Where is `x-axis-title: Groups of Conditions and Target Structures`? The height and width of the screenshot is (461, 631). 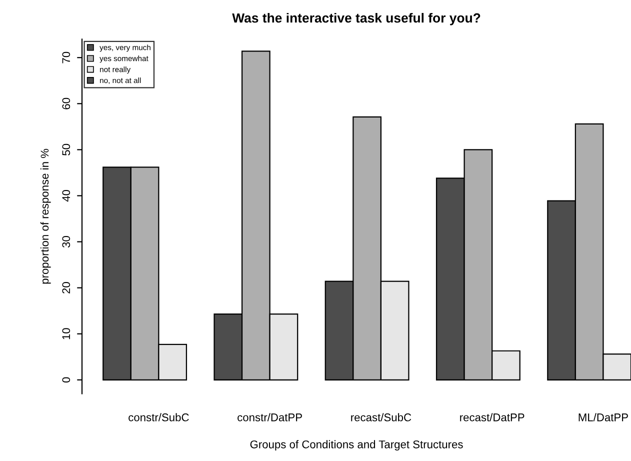
x-axis-title: Groups of Conditions and Target Structures is located at coordinates (356, 445).